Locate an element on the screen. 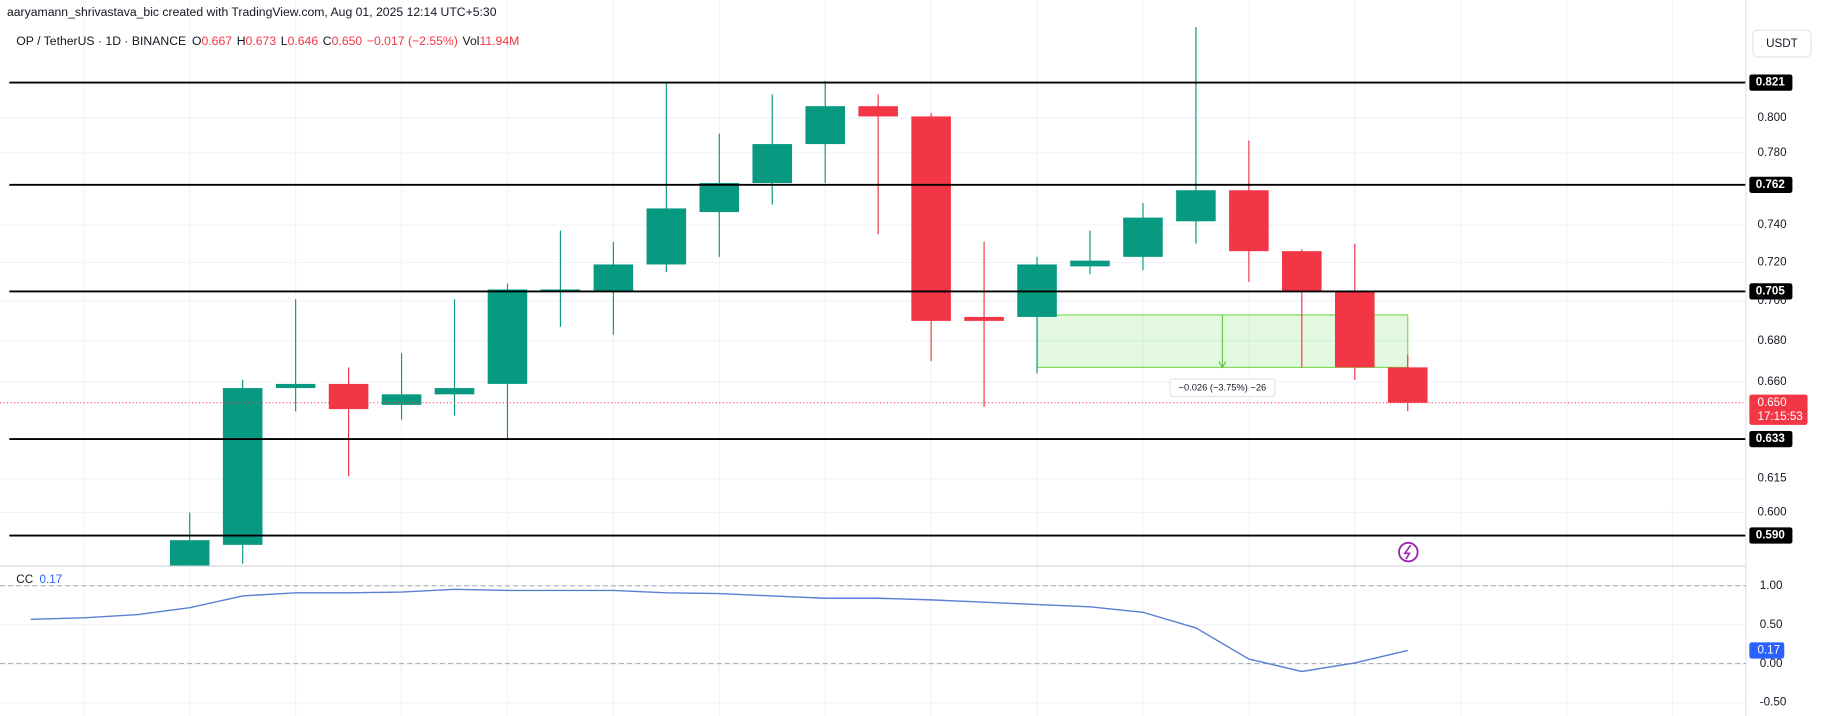 This screenshot has height=716, width=1825. level-label: 0.705 is located at coordinates (1771, 290).